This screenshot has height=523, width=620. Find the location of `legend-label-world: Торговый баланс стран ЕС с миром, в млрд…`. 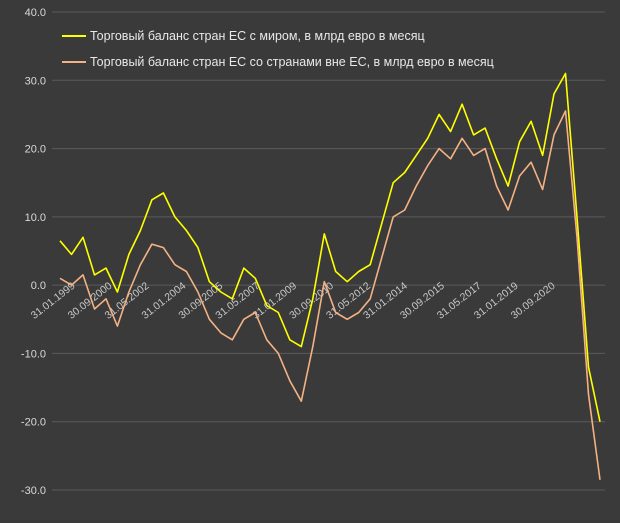

legend-label-world: Торговый баланс стран ЕС с миром, в млрд… is located at coordinates (257, 36).